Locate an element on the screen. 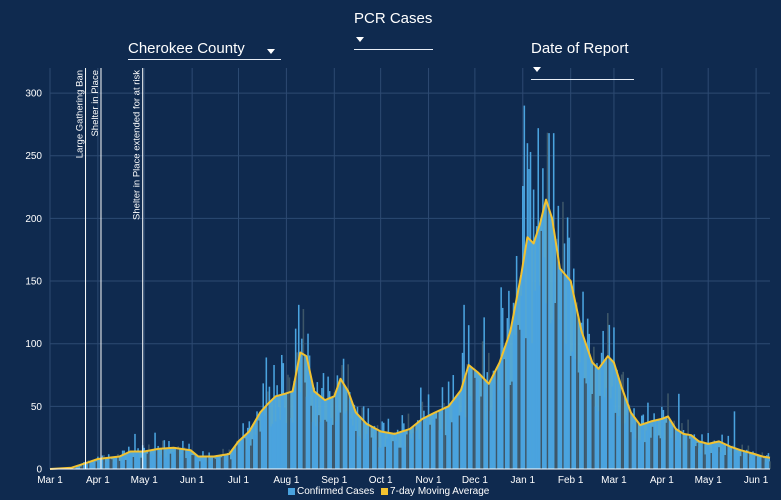 This screenshot has height=500, width=781. legend-swatch-average is located at coordinates (385, 491).